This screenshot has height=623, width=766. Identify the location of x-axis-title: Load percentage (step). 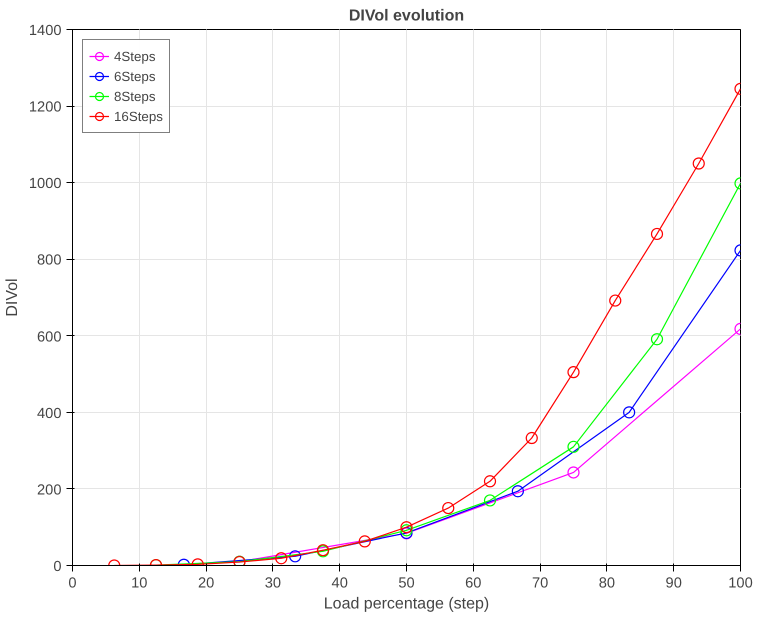
(407, 604).